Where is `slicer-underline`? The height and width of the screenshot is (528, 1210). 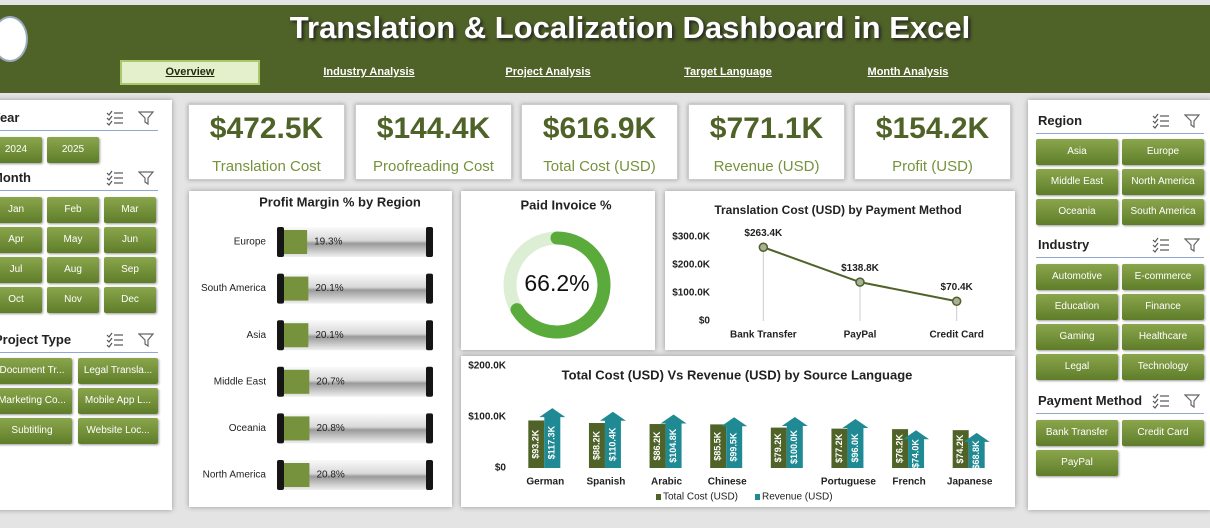 slicer-underline is located at coordinates (1120, 413).